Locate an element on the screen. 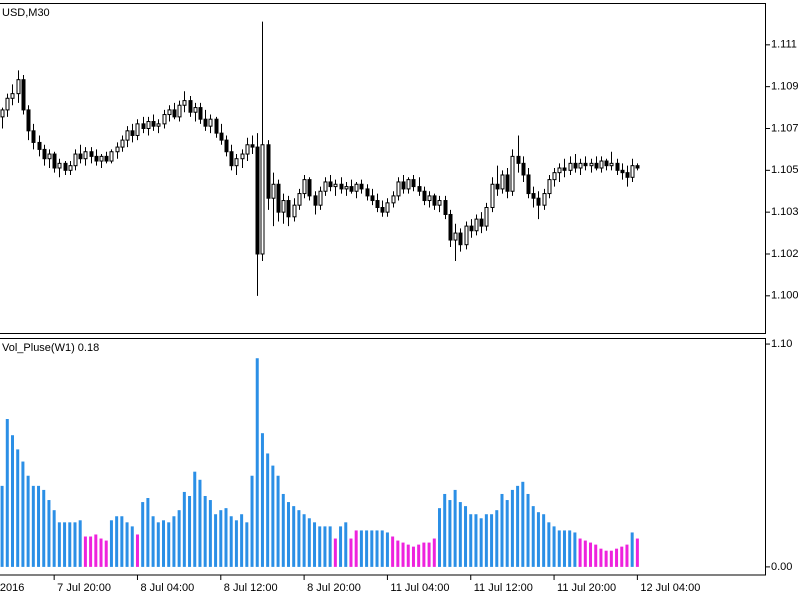 The width and height of the screenshot is (800, 600). x-tick-label: 8 Jul 04:00 is located at coordinates (167, 588).